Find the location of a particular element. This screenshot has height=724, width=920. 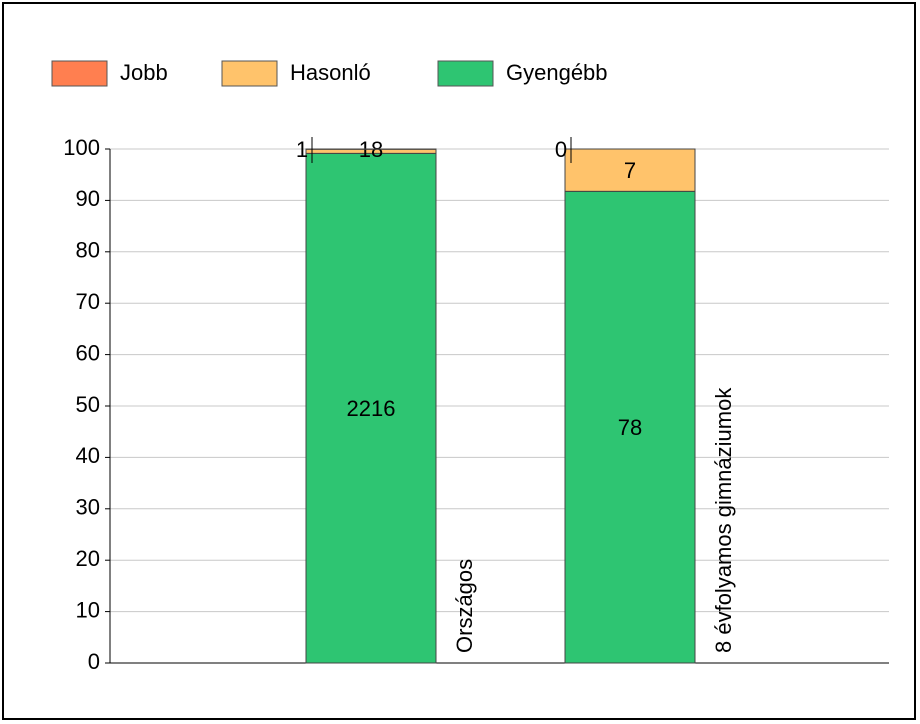

value-label: 78 is located at coordinates (630, 427).